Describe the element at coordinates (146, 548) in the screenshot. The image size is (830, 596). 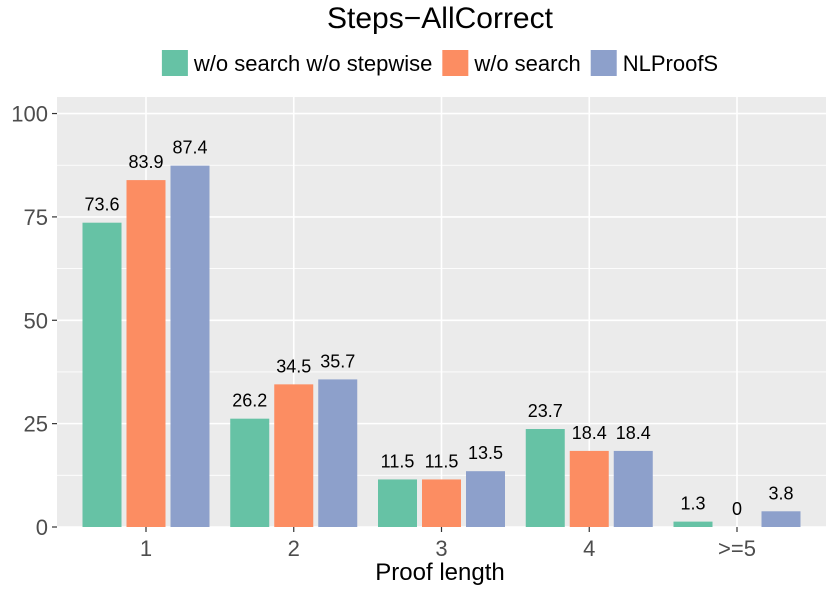
I see `x-tick-label: 1` at that location.